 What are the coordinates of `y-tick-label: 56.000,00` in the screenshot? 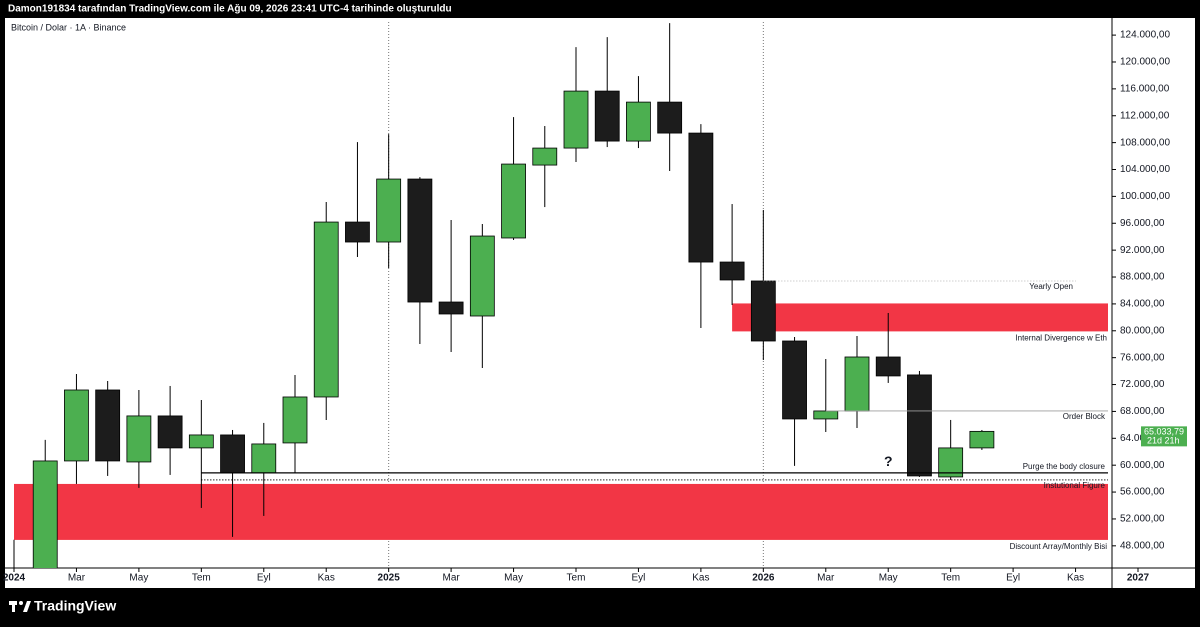 It's located at (1142, 492).